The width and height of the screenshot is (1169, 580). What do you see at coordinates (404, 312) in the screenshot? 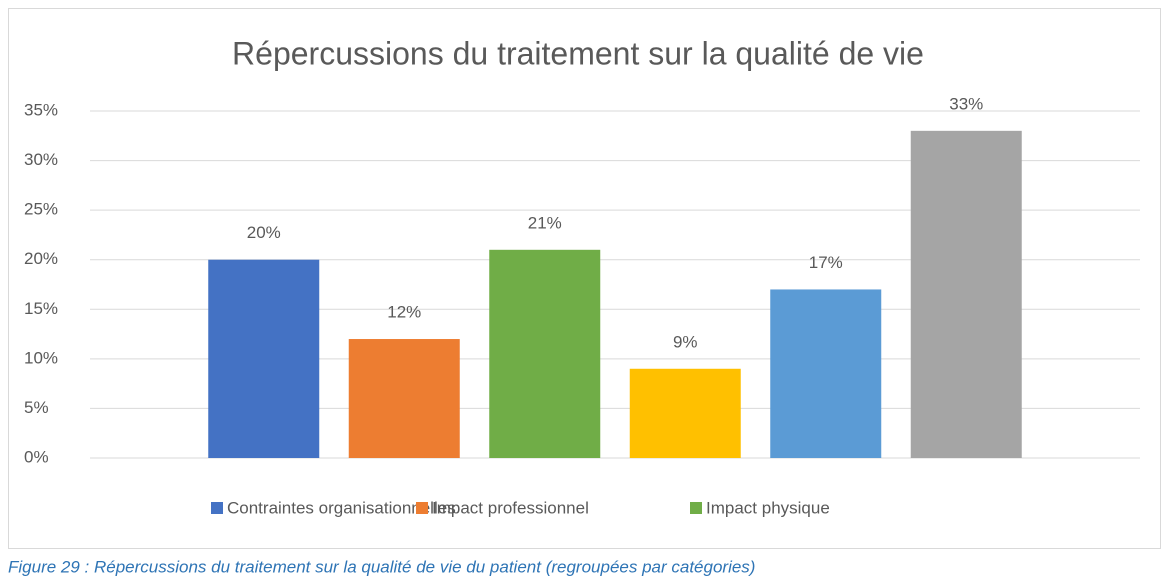
I see `data-label: 12%` at bounding box center [404, 312].